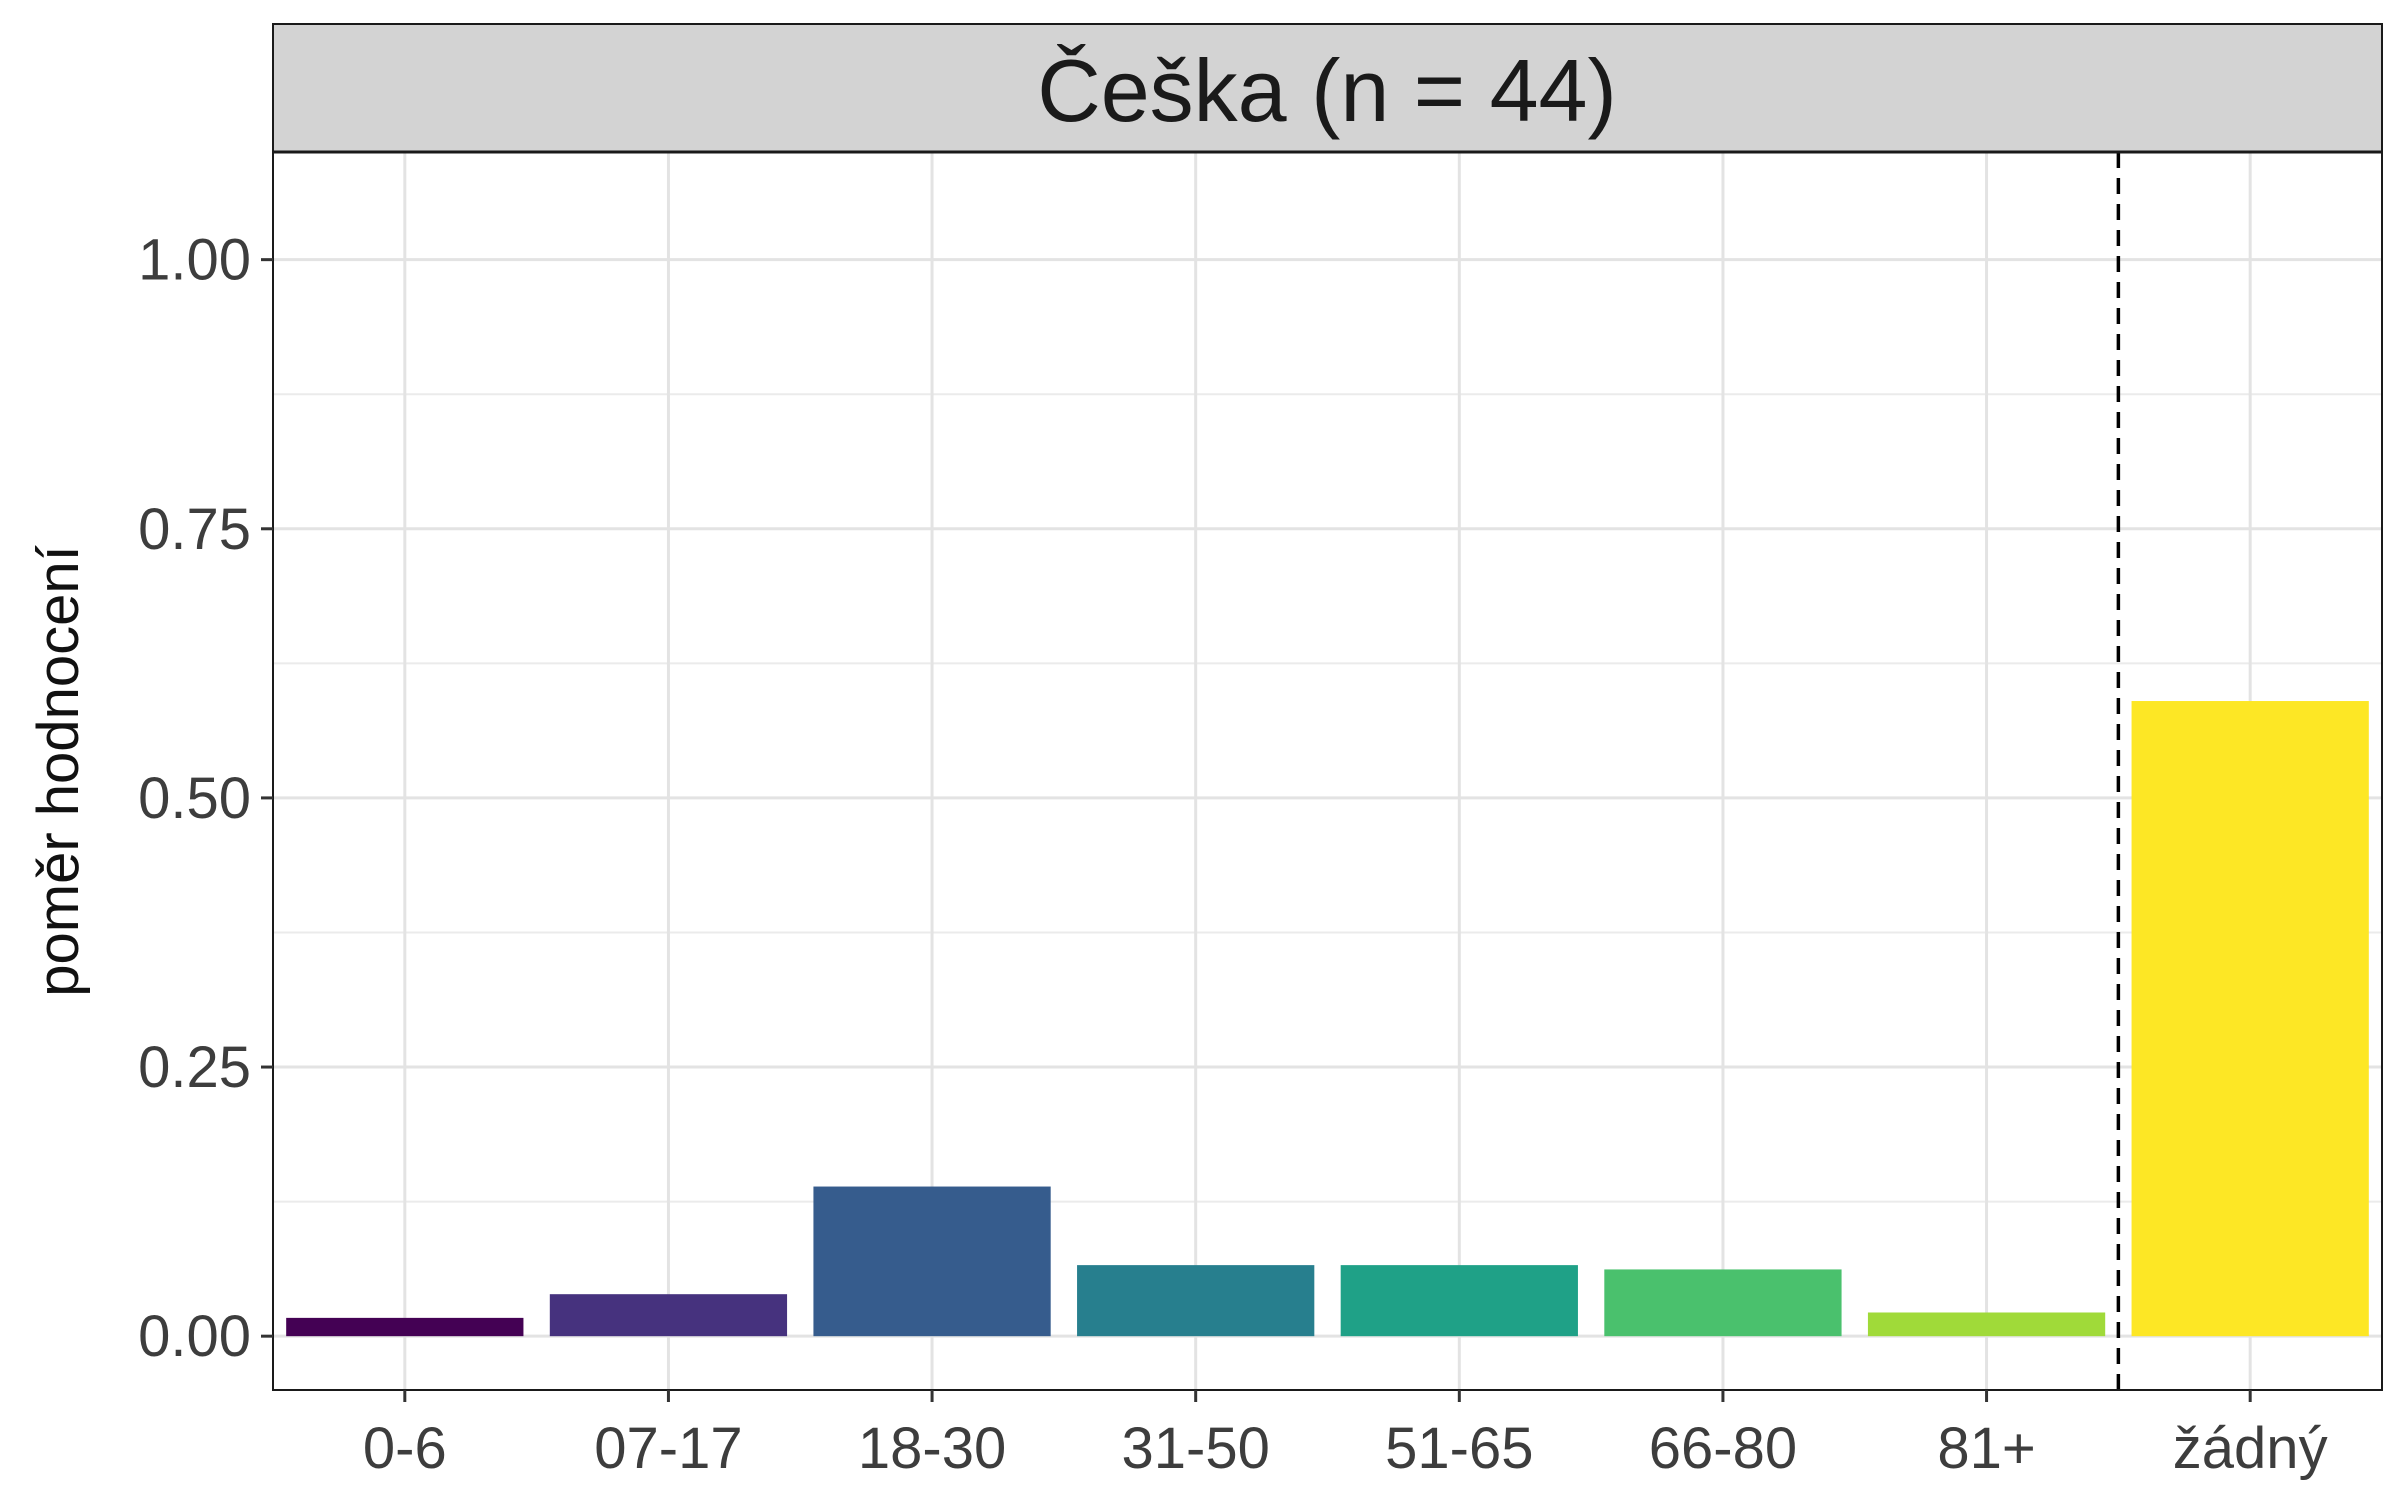  Describe the element at coordinates (668, 1448) in the screenshot. I see `x-tick-label: 07-17` at that location.